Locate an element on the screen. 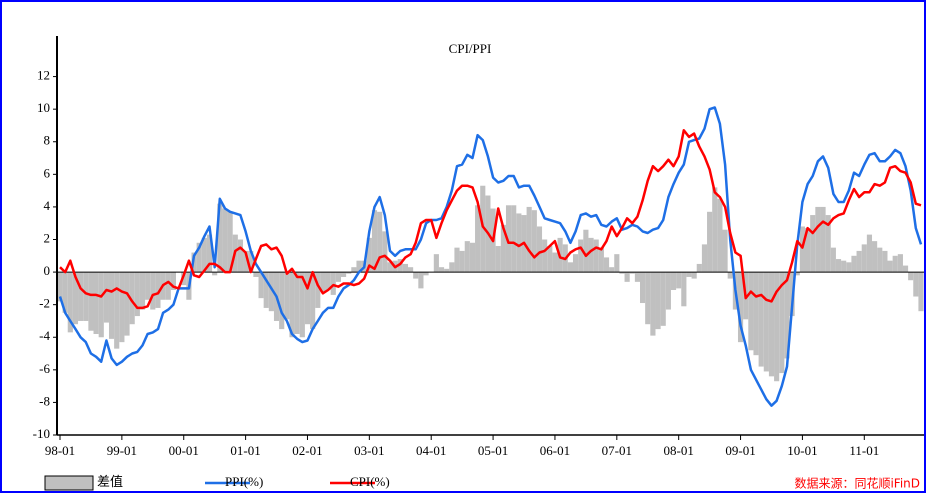 Image resolution: width=926 pixels, height=493 pixels. x-tick-label: 04-01 is located at coordinates (431, 450).